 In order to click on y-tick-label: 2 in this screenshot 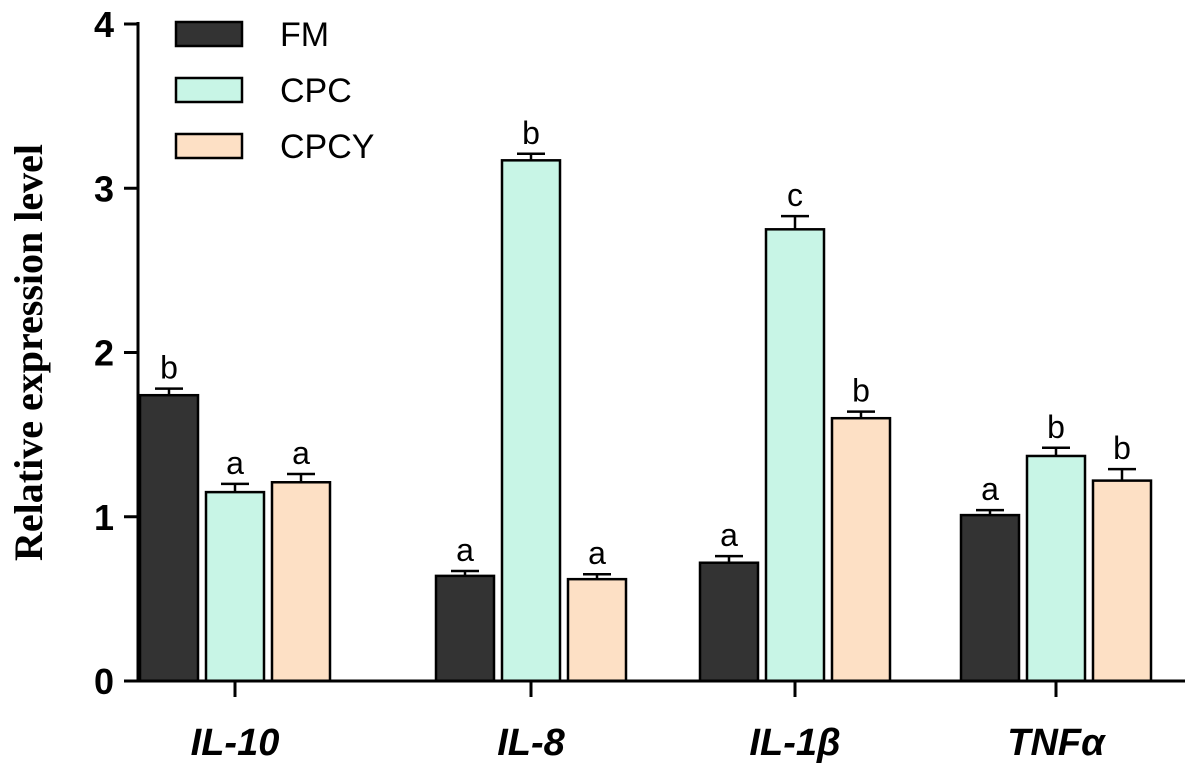, I will do `click(104, 353)`.